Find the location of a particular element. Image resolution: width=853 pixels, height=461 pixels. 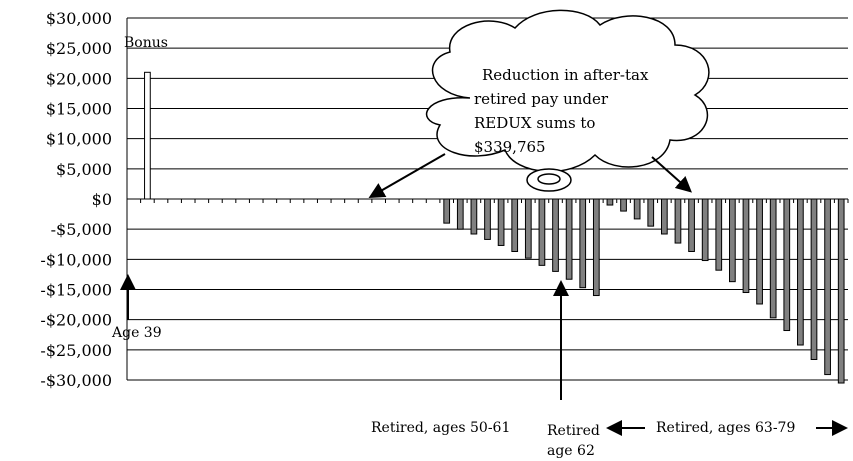

bonus-label: Bonus is located at coordinates (146, 43).